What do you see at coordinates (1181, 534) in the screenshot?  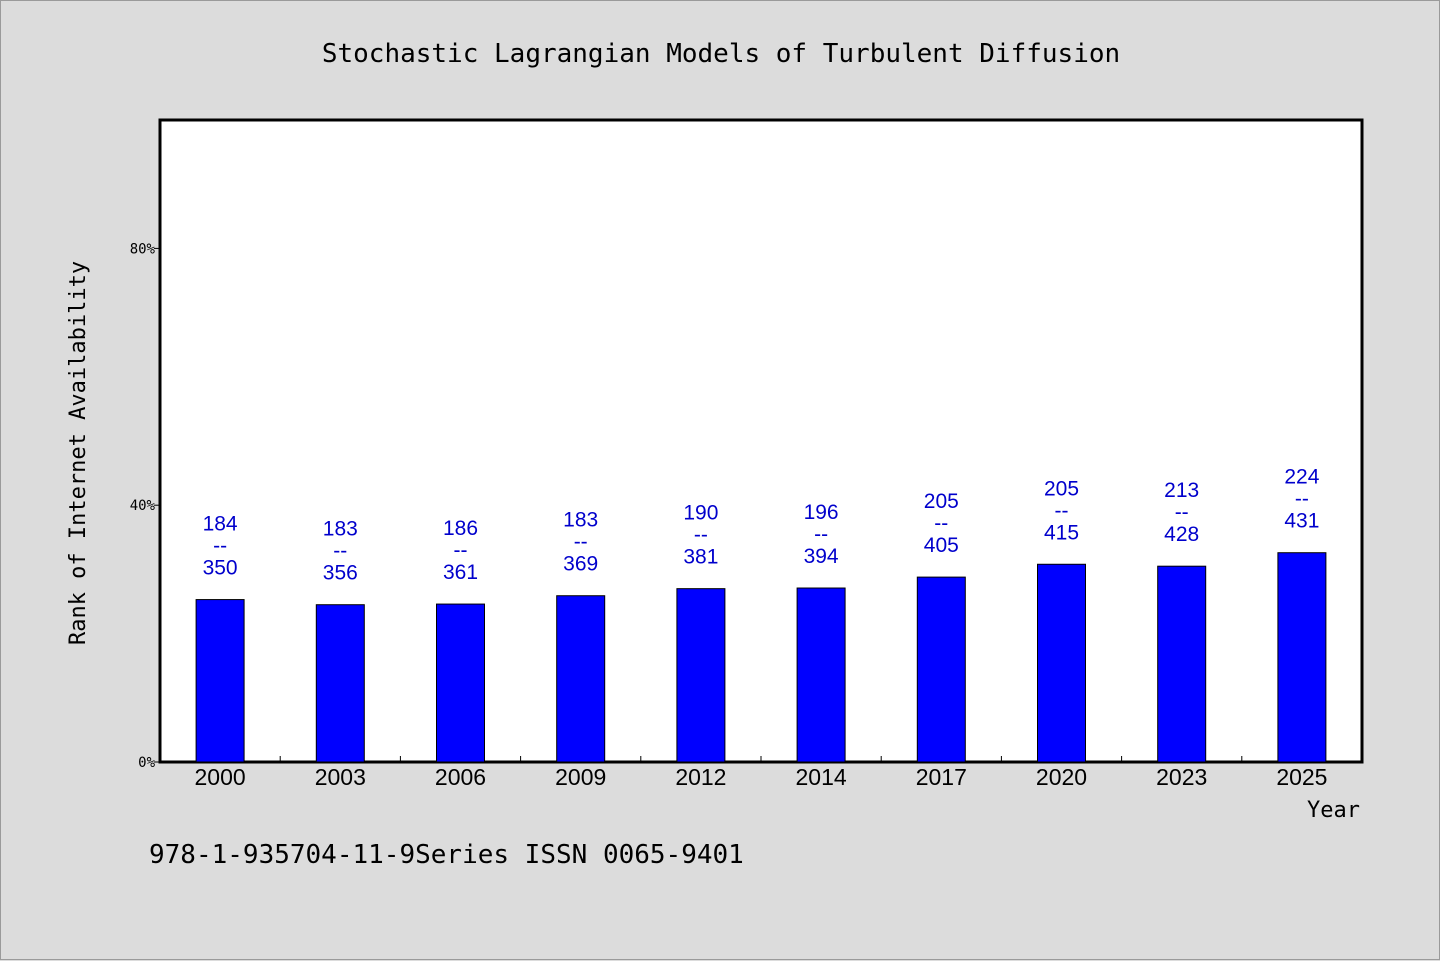 I see `data-label: 428` at bounding box center [1181, 534].